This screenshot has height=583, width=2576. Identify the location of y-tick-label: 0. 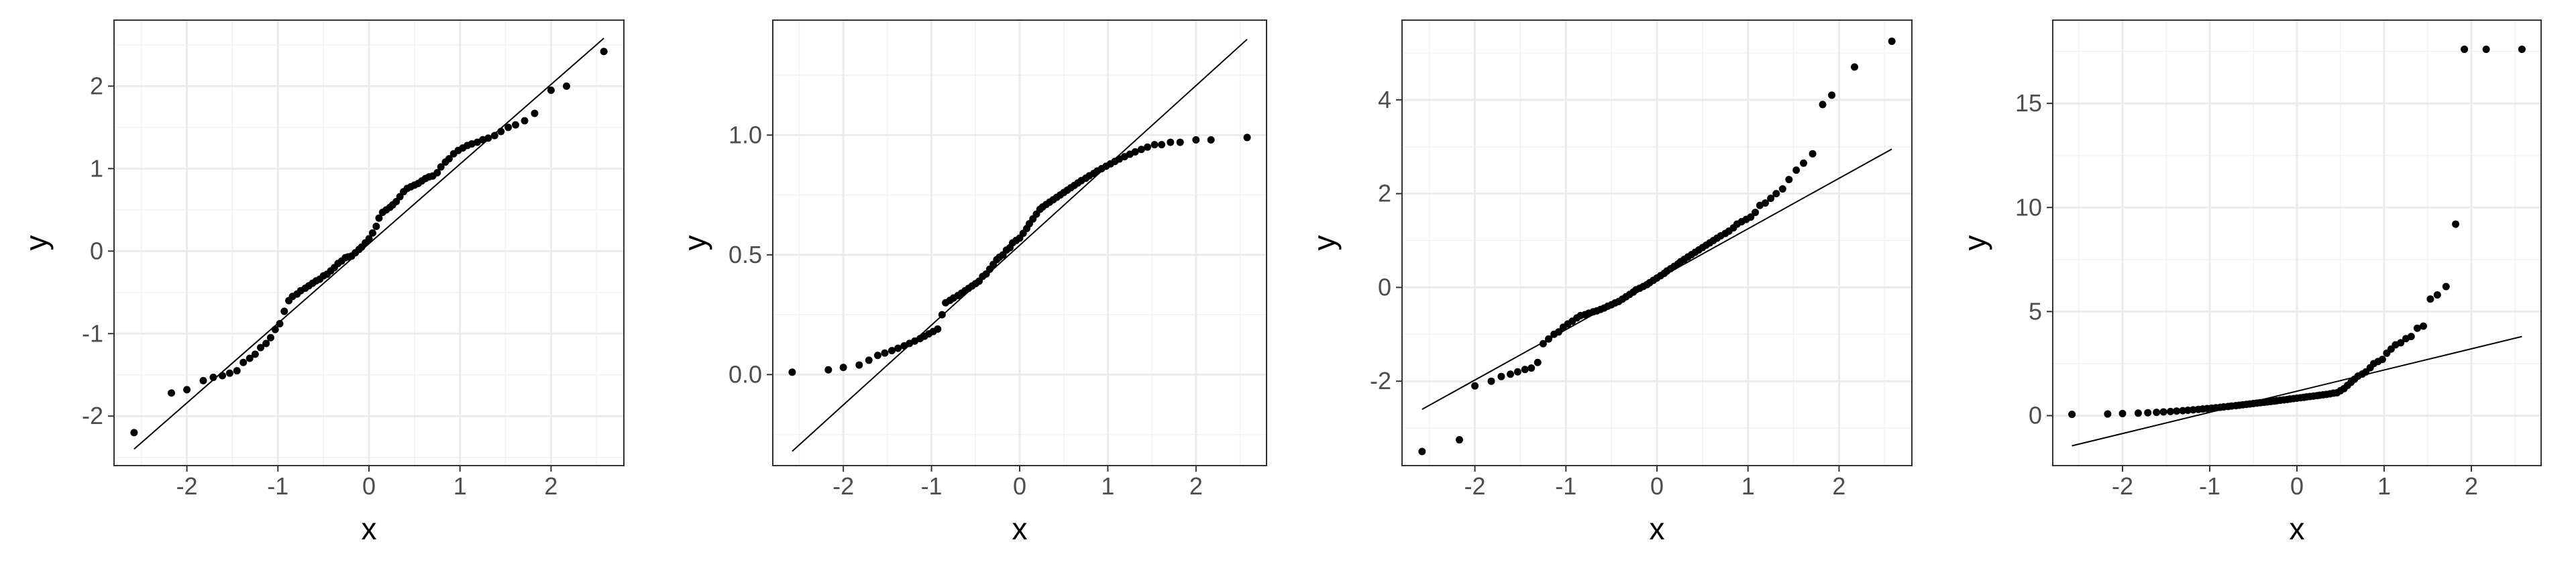
(1384, 287).